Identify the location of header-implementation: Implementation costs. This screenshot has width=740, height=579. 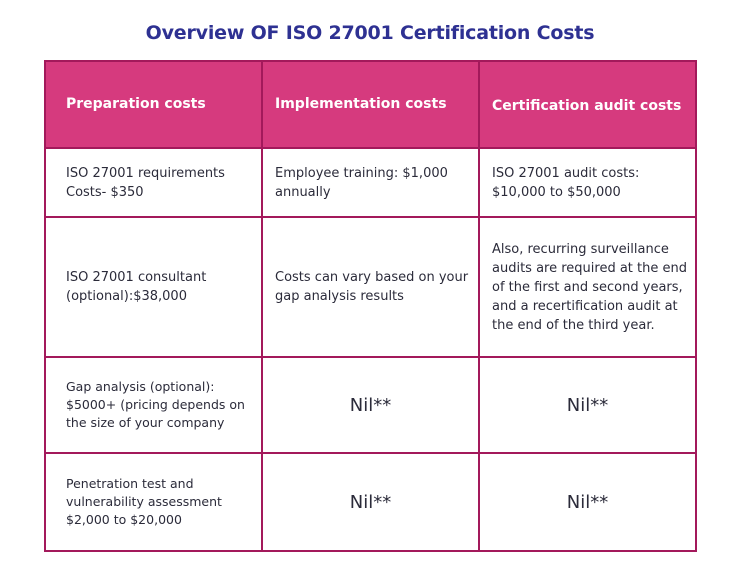
(370, 104).